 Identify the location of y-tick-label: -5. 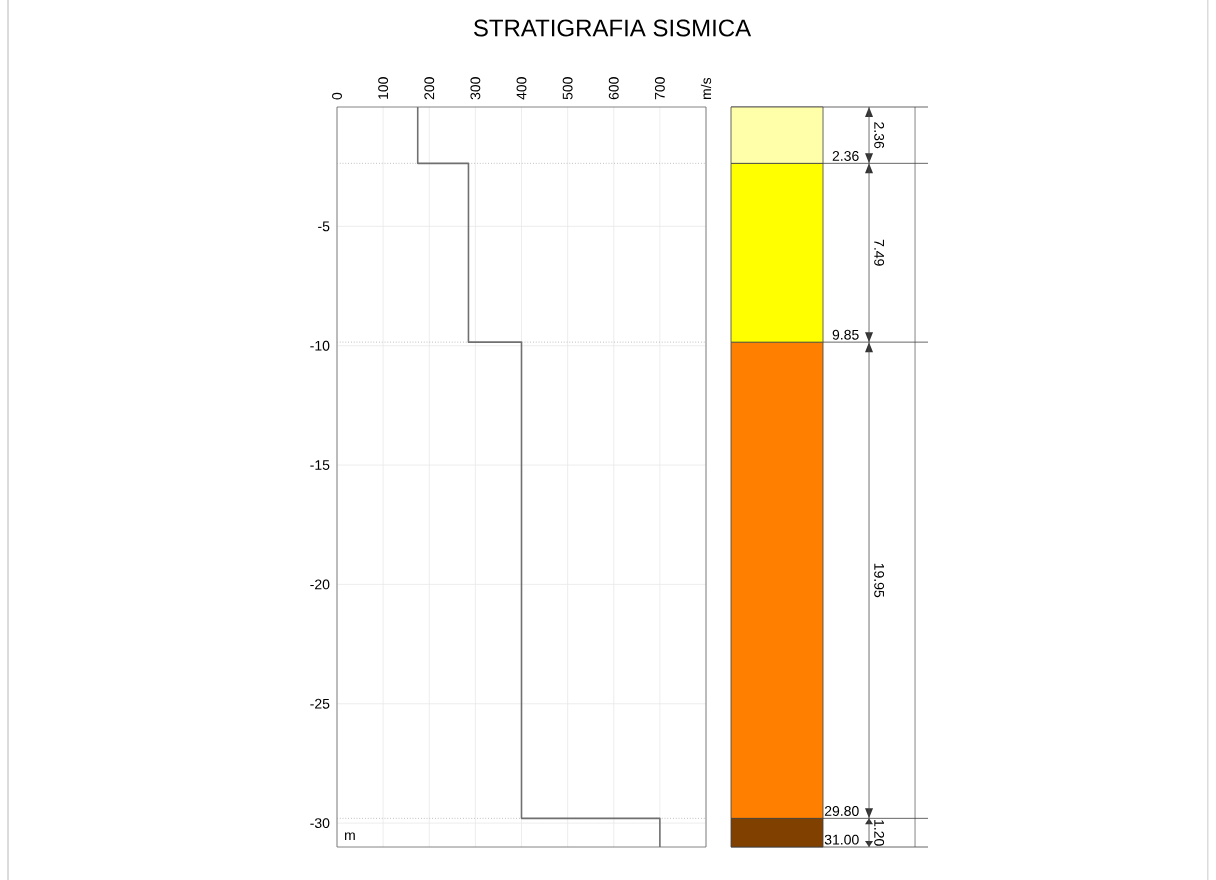
(324, 226).